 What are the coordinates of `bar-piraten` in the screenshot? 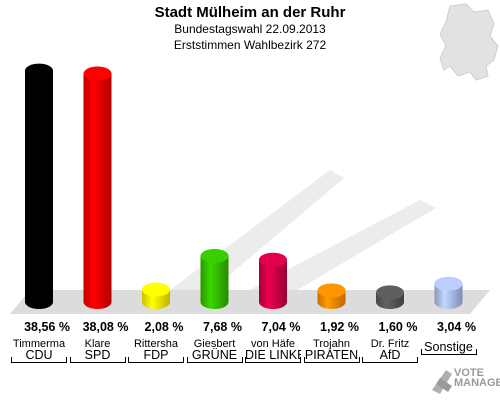 It's located at (331, 296).